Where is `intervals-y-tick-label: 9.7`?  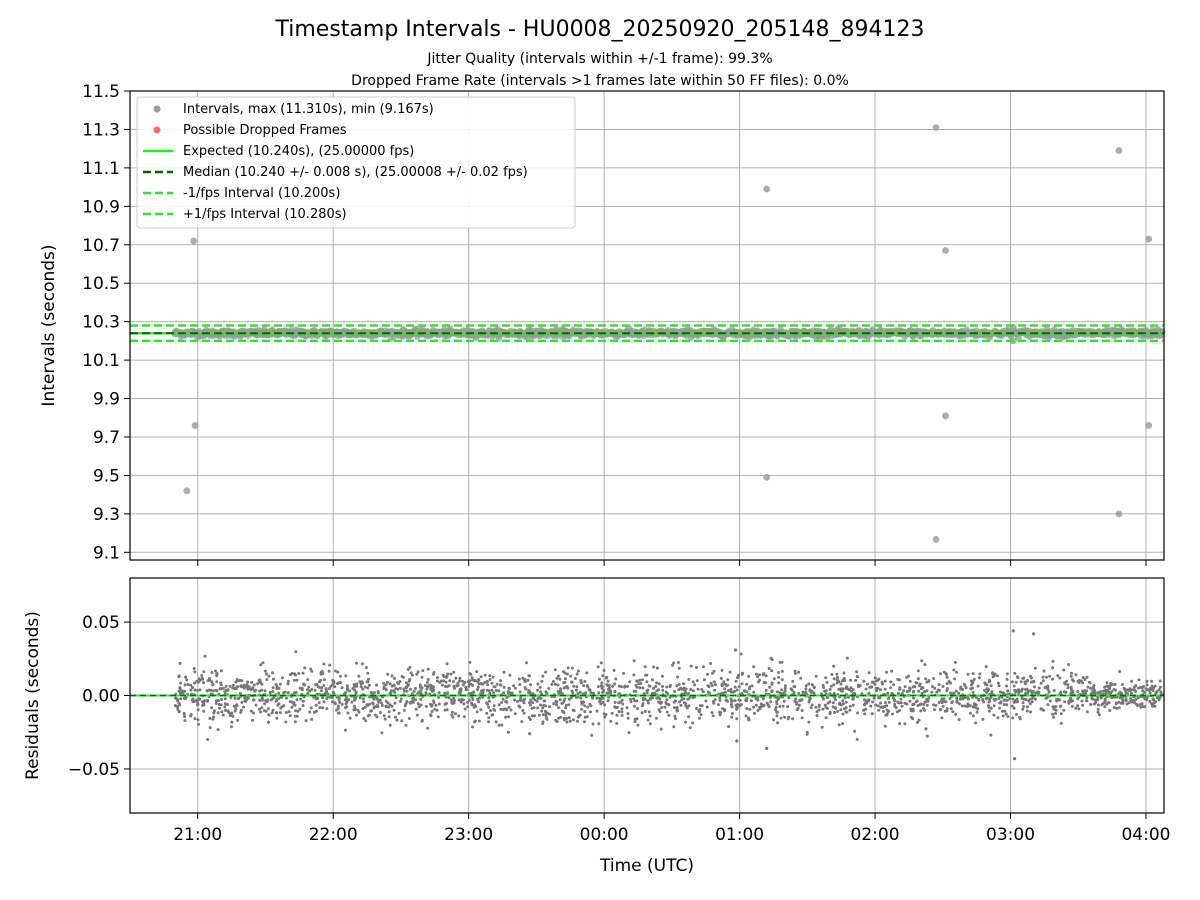 intervals-y-tick-label: 9.7 is located at coordinates (106, 438).